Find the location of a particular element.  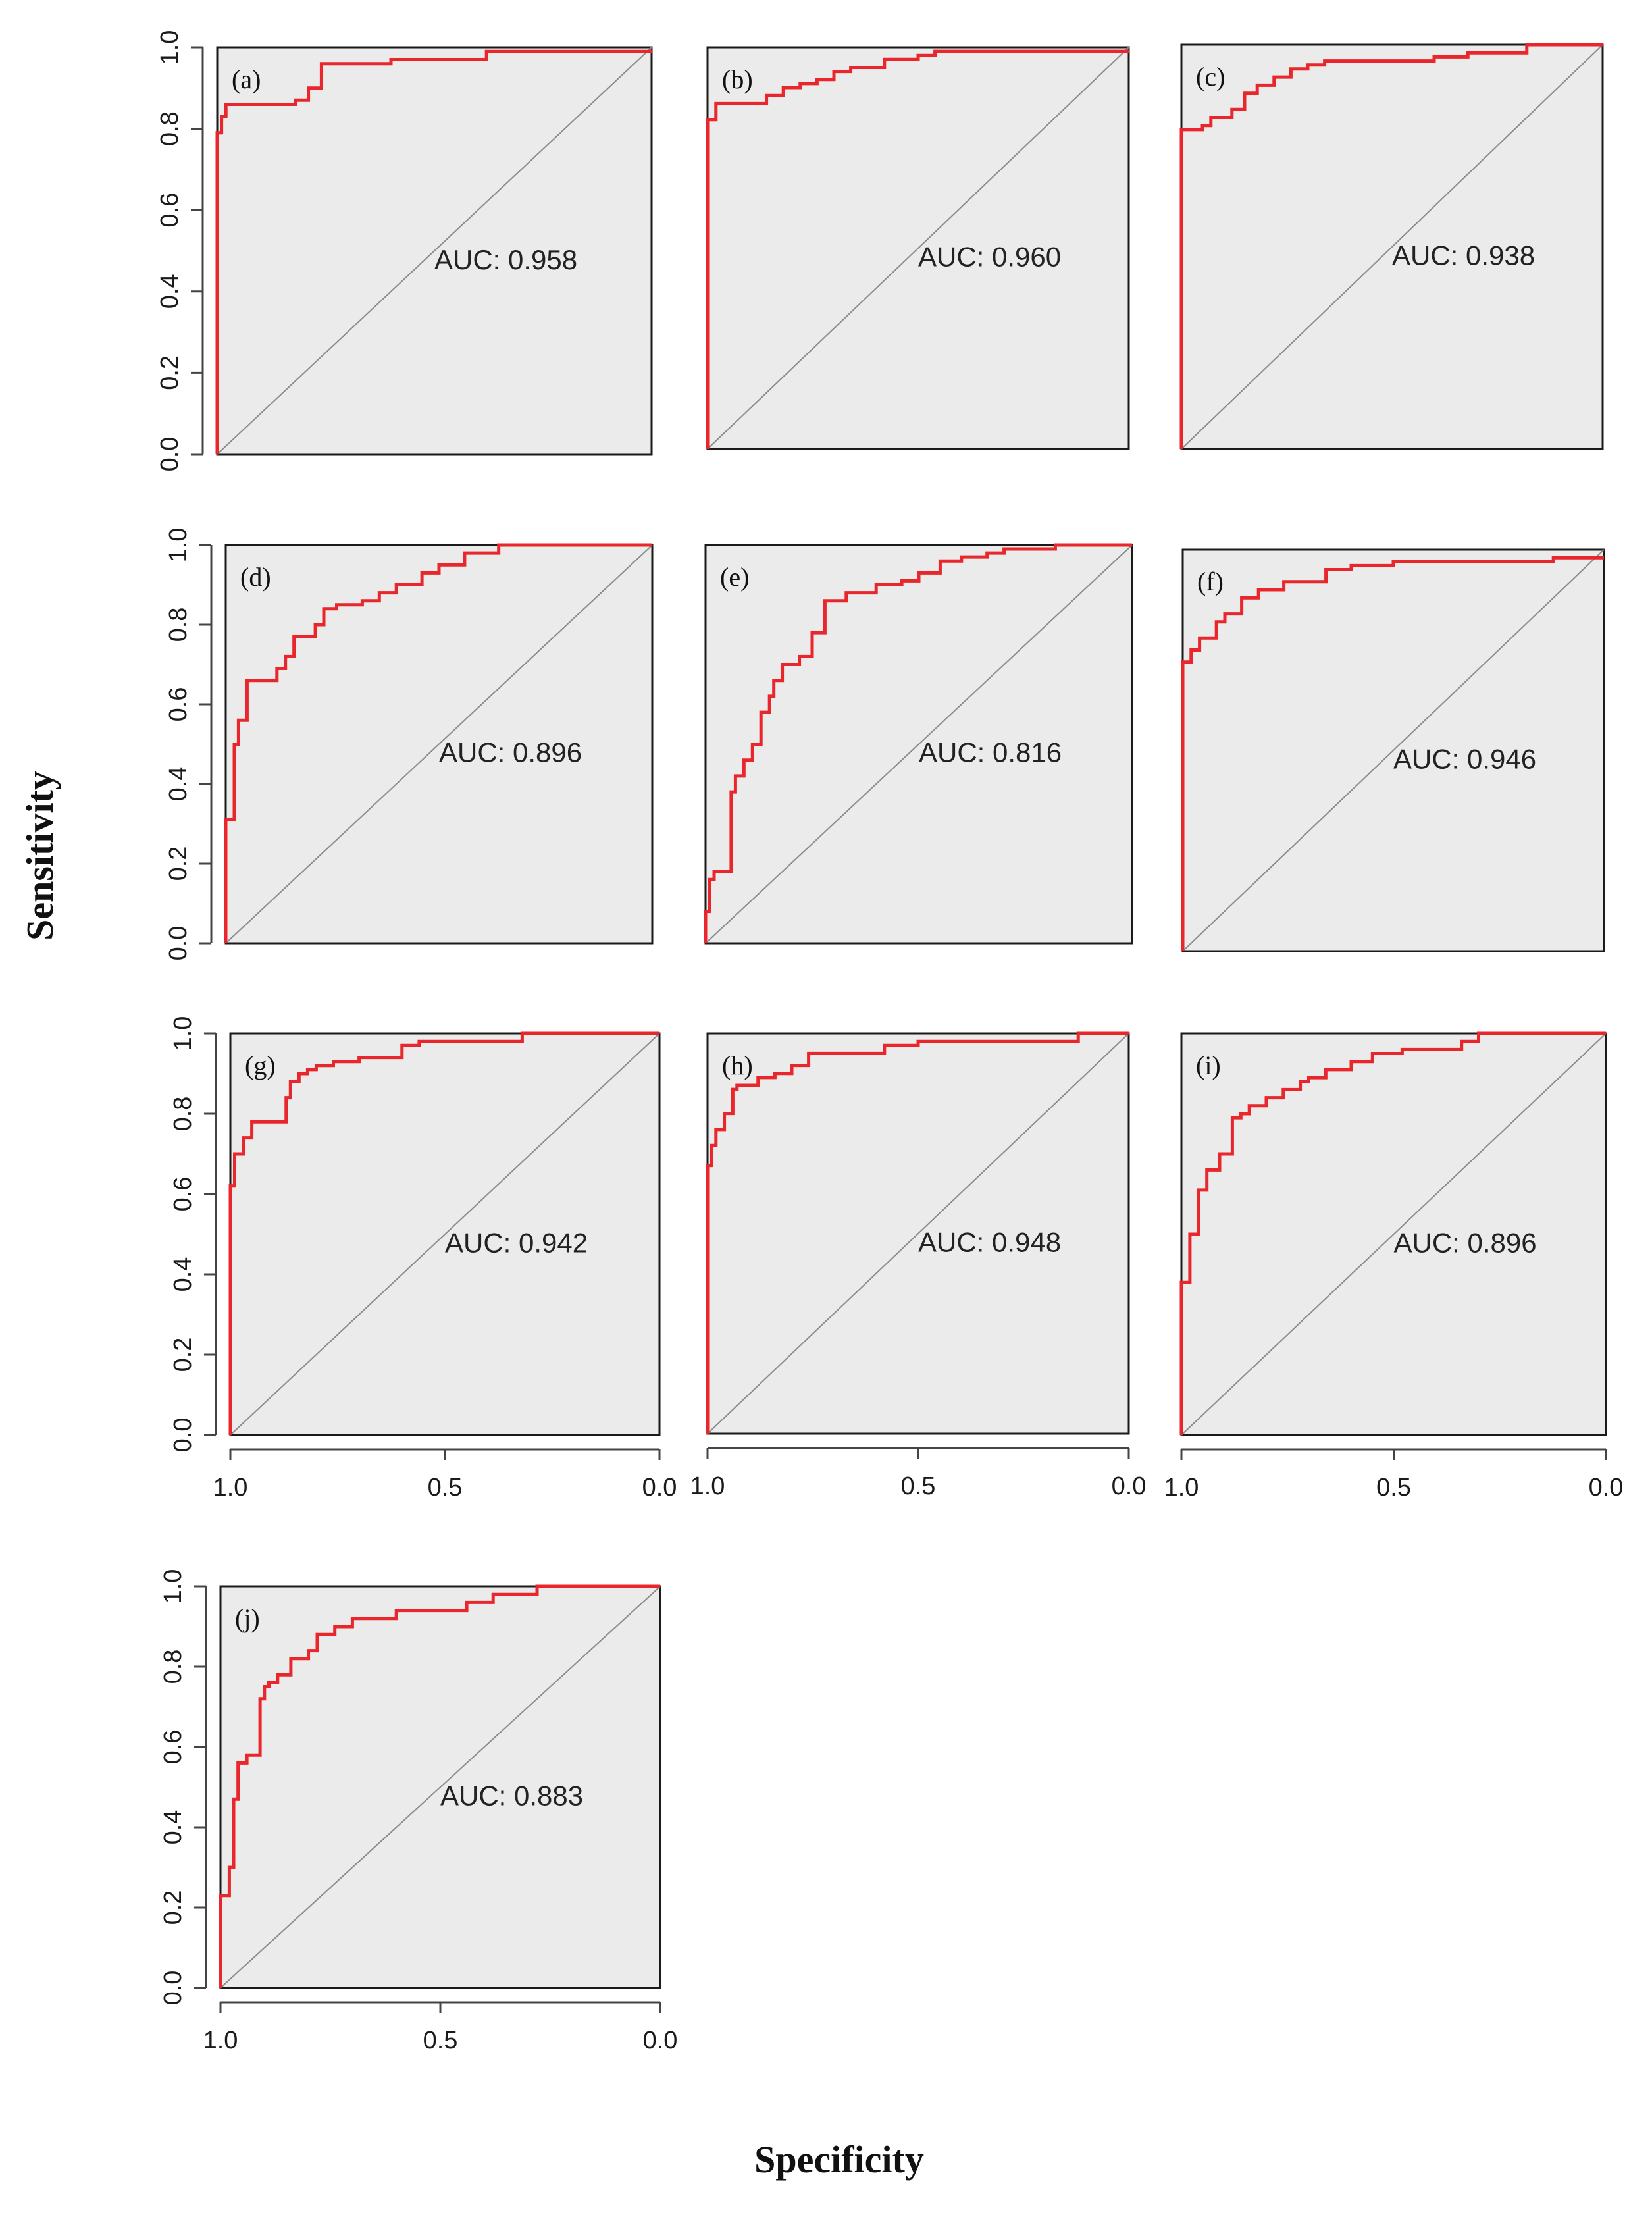

x-axis-title: Specificity is located at coordinates (839, 2159).